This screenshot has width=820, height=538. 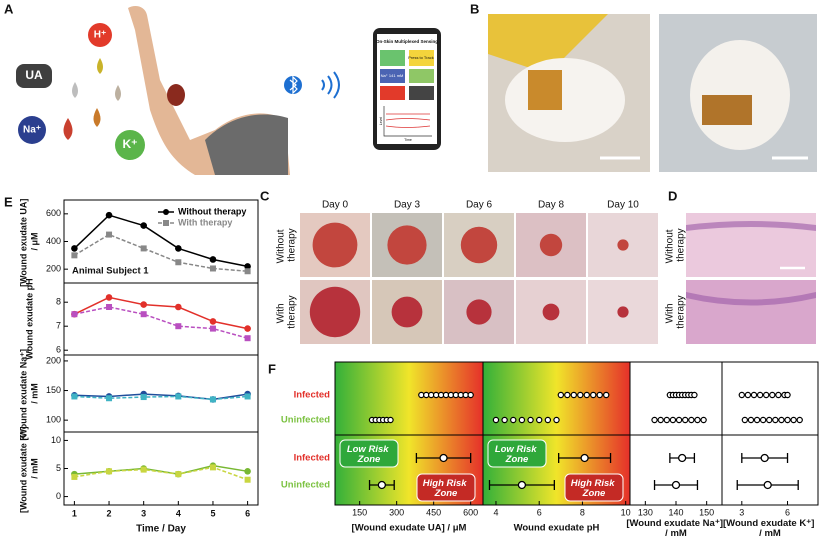 What do you see at coordinates (53, 360) in the screenshot?
I see `y-tick-label: 200` at bounding box center [53, 360].